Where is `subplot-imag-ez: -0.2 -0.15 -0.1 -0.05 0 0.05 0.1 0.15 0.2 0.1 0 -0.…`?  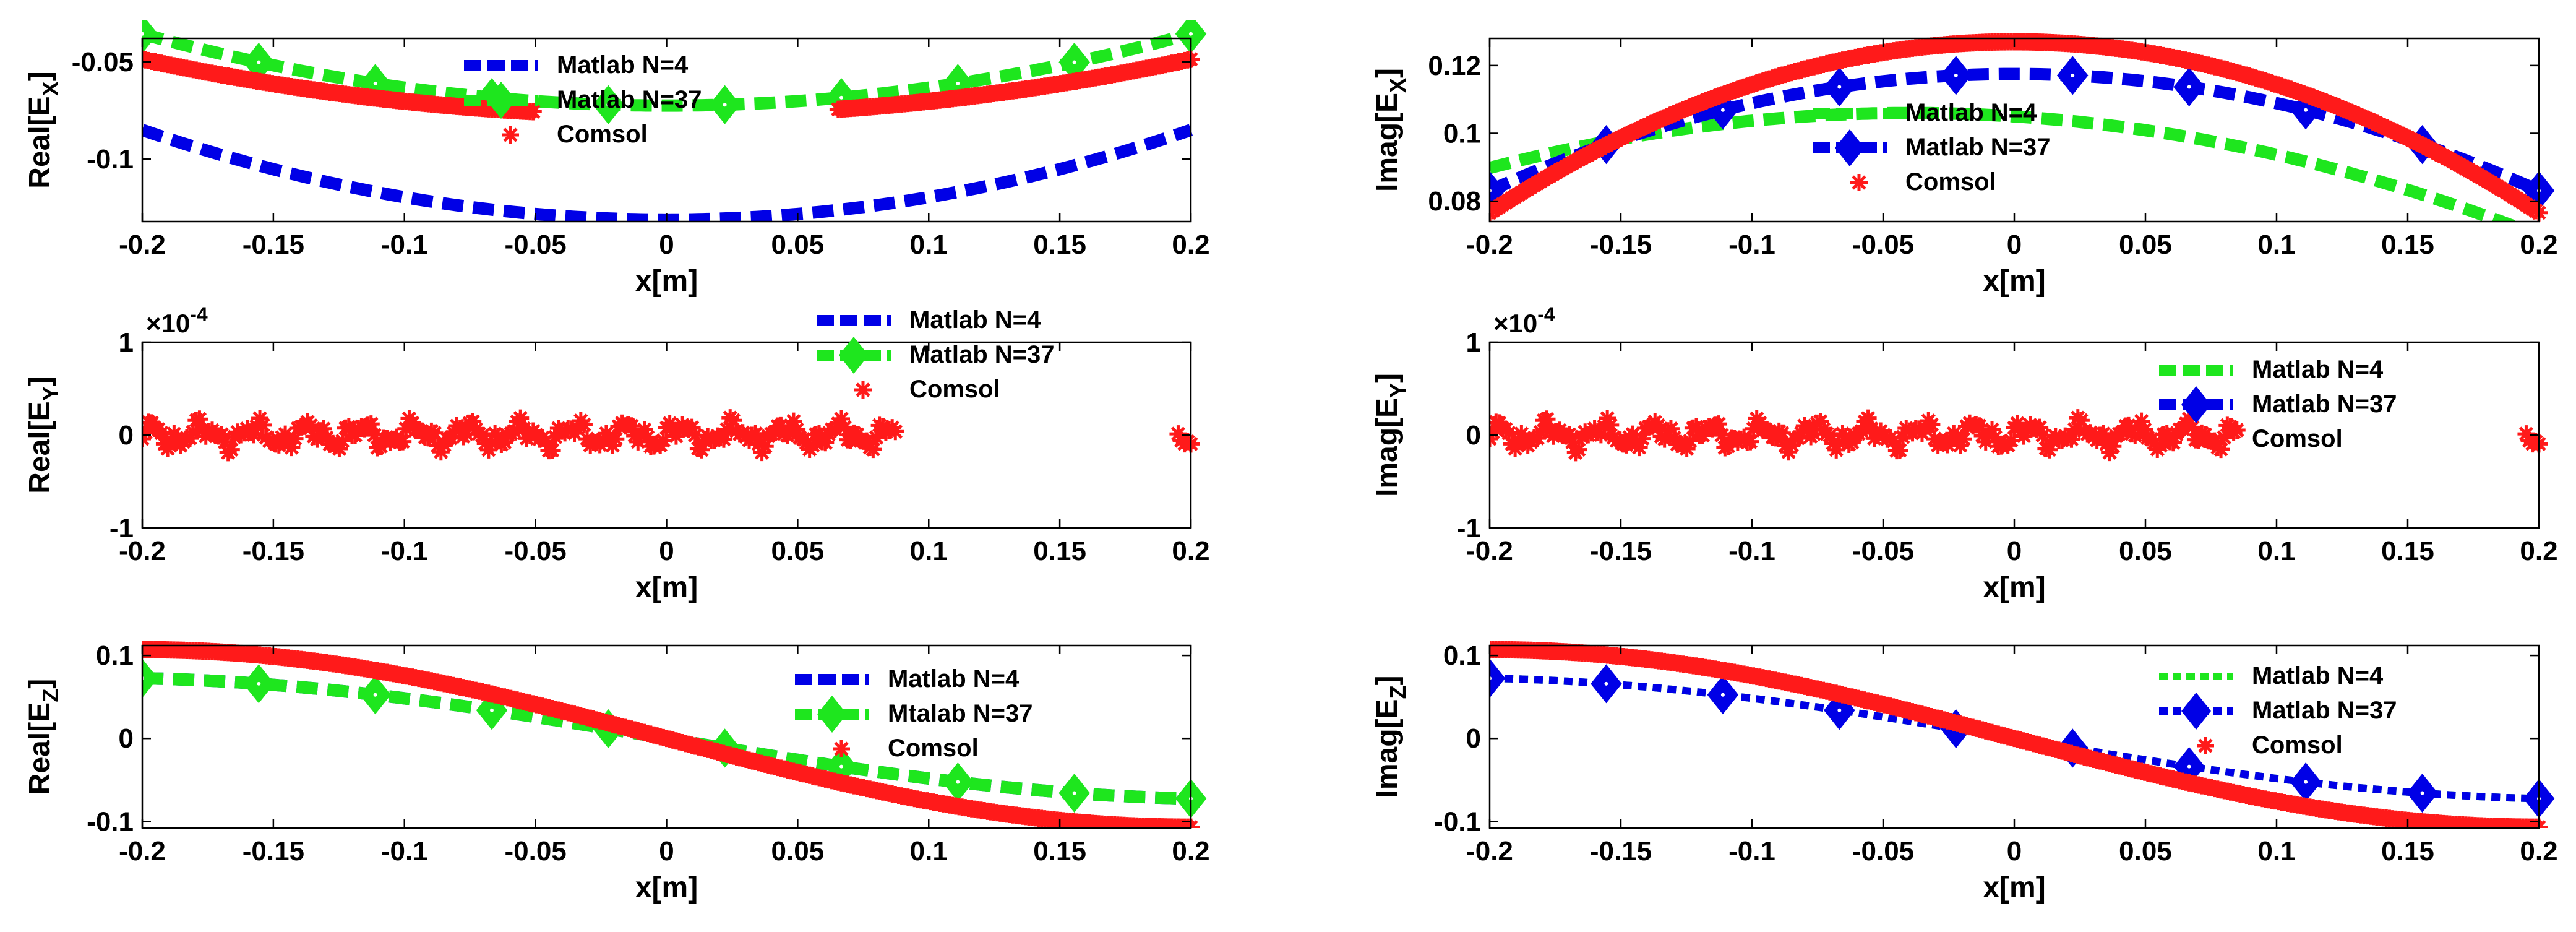
subplot-imag-ez: -0.2 -0.15 -0.1 -0.05 0 0.05 0.1 0.15 0.2 0.1 0 -0.… is located at coordinates (1965, 772).